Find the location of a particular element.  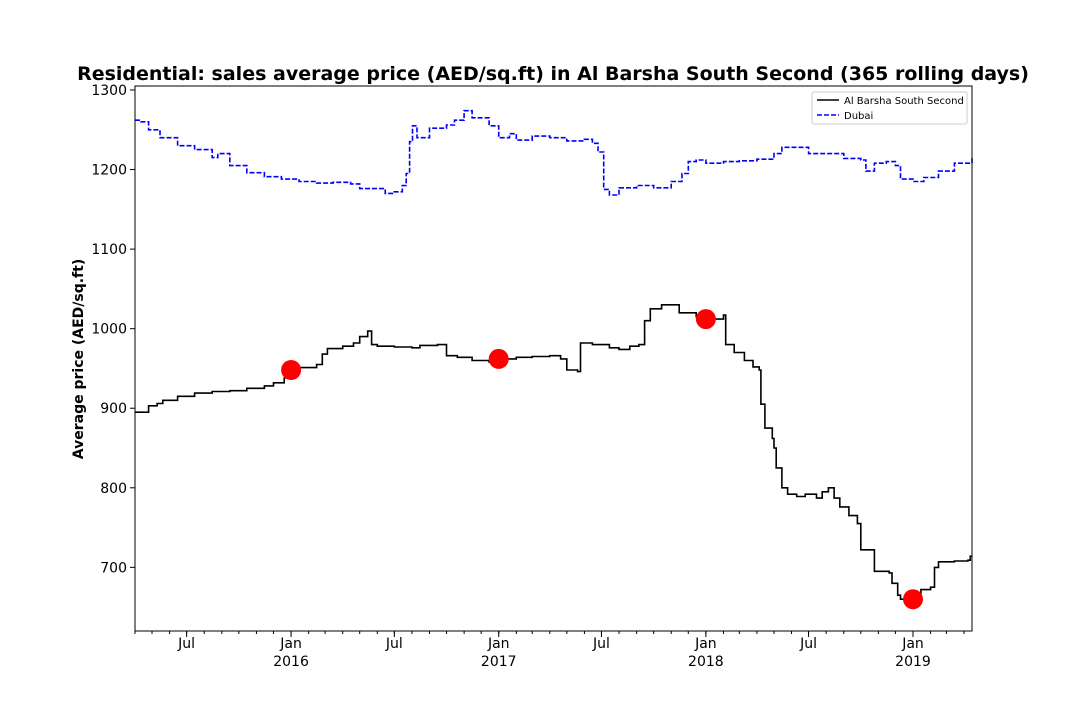

x-tick-year-7: 2019 is located at coordinates (913, 662).